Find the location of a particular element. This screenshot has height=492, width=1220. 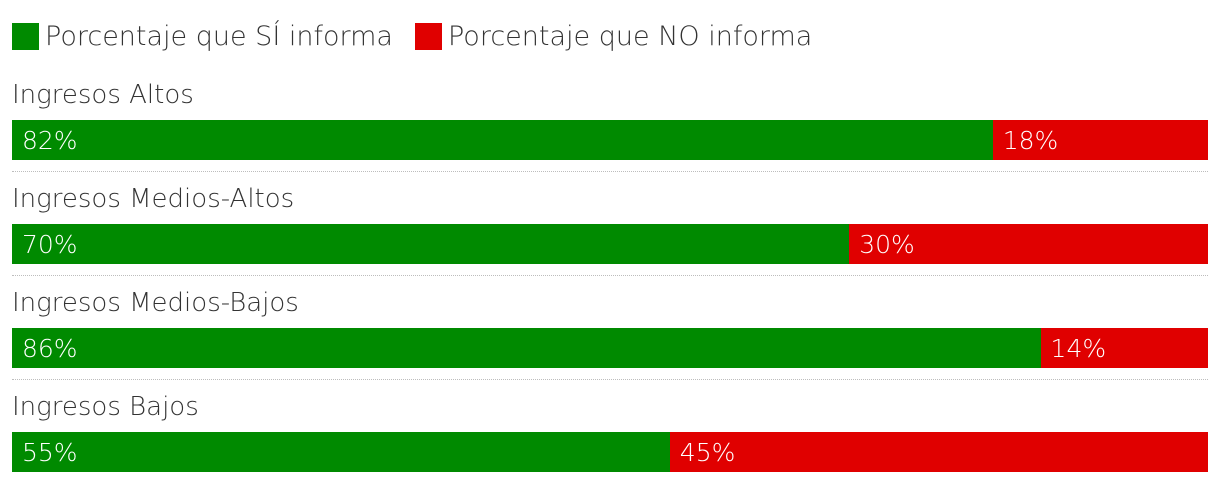

legend-item-no: Porcentaje que NO informa is located at coordinates (613, 36).